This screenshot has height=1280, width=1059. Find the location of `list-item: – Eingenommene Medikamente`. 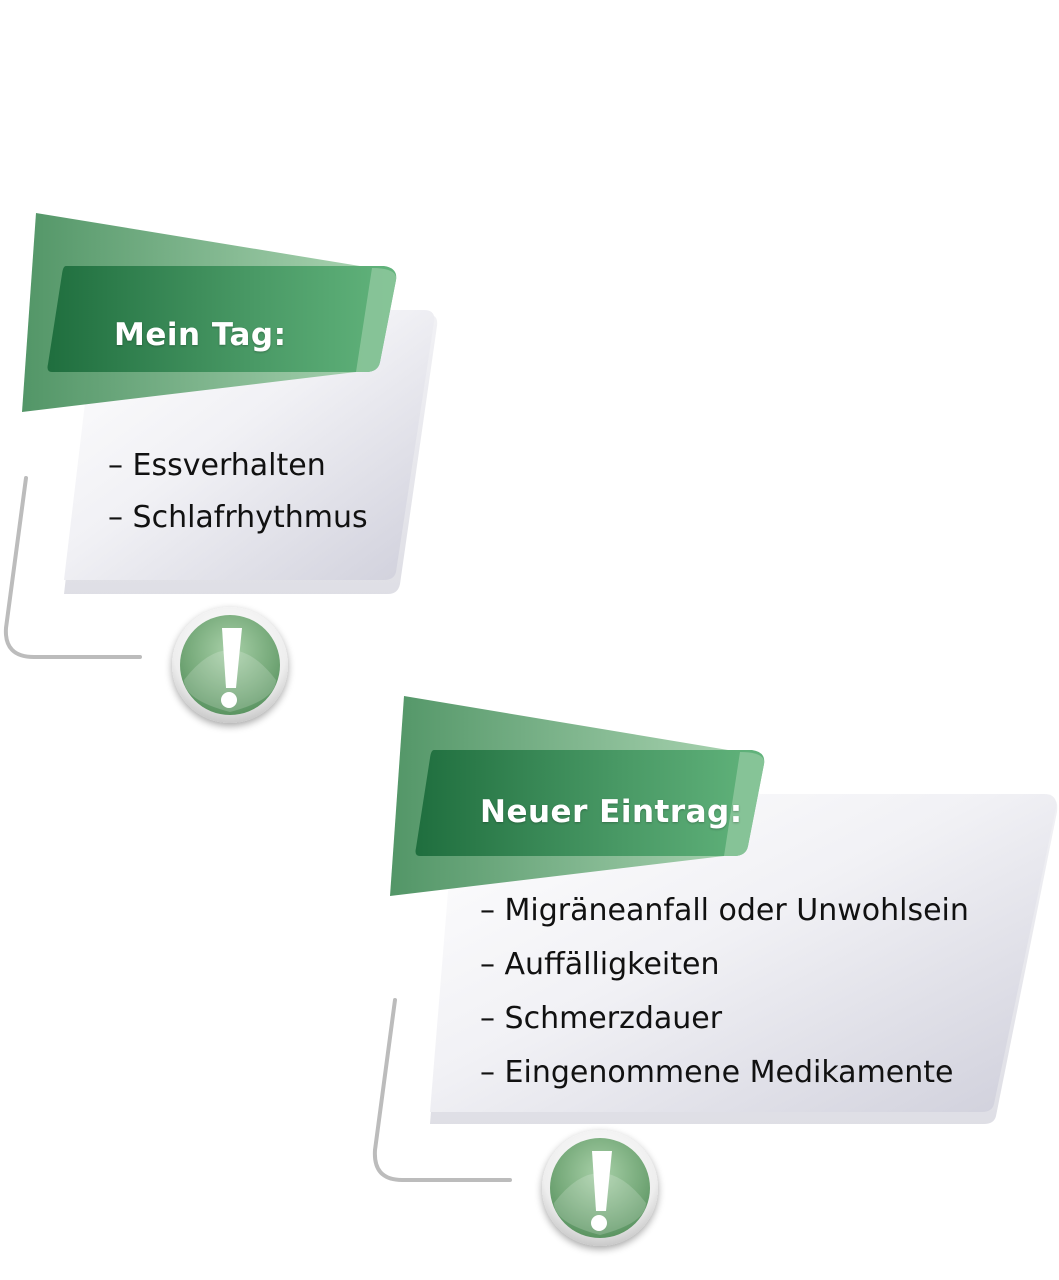

list-item: – Eingenommene Medikamente is located at coordinates (717, 1072).